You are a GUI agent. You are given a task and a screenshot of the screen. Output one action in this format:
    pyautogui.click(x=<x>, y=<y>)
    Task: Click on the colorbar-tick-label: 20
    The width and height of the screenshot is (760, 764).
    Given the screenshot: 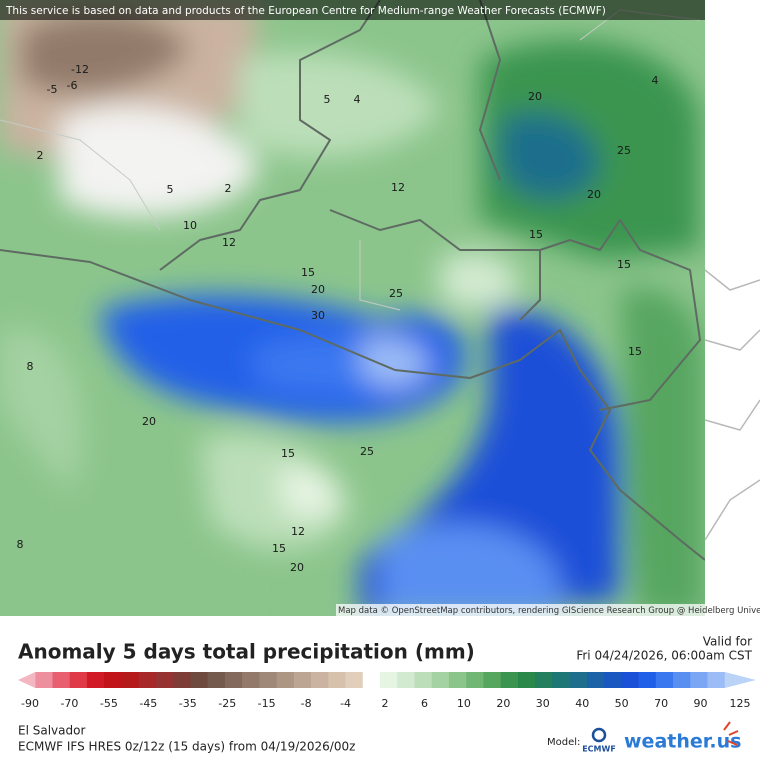 What is the action you would take?
    pyautogui.click(x=503, y=703)
    